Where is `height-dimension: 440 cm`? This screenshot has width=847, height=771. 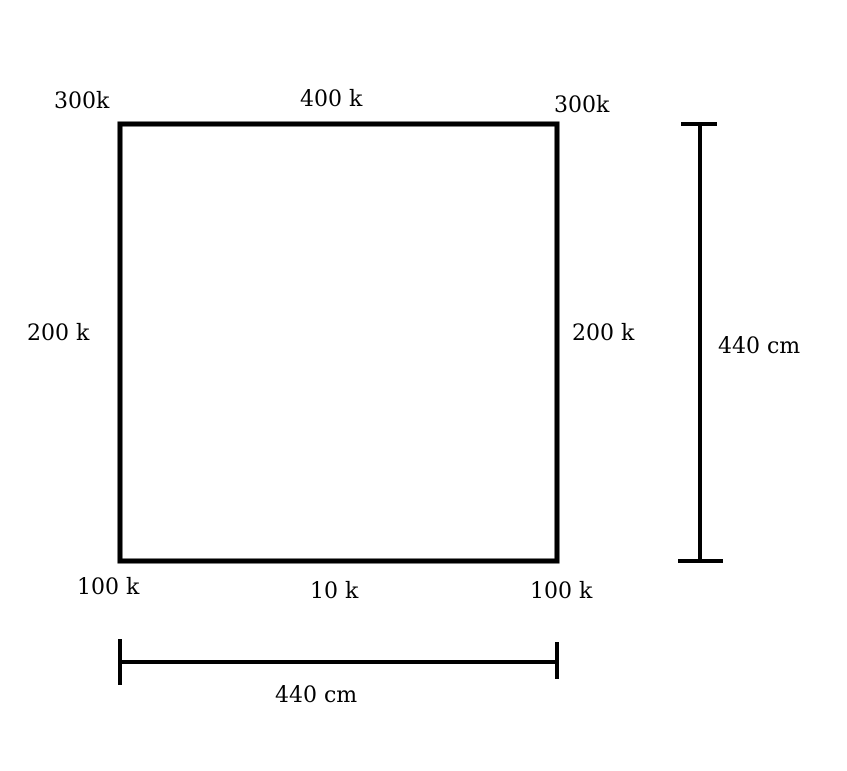
height-dimension: 440 cm is located at coordinates (739, 342).